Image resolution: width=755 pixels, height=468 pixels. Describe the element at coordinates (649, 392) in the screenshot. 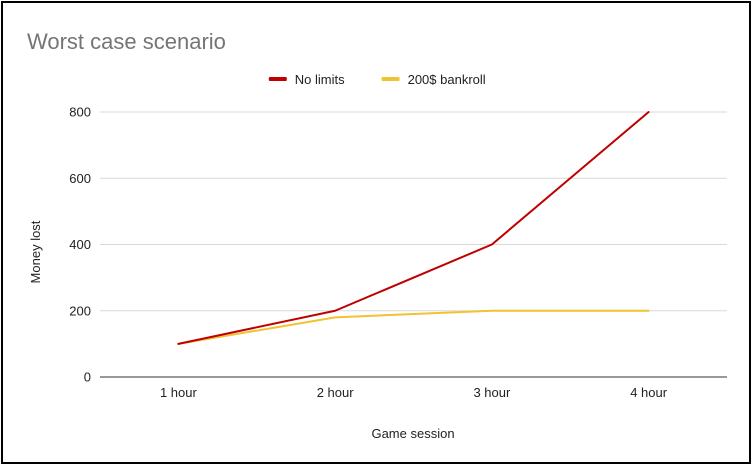

I see `x-tick-label: 4 hour` at that location.